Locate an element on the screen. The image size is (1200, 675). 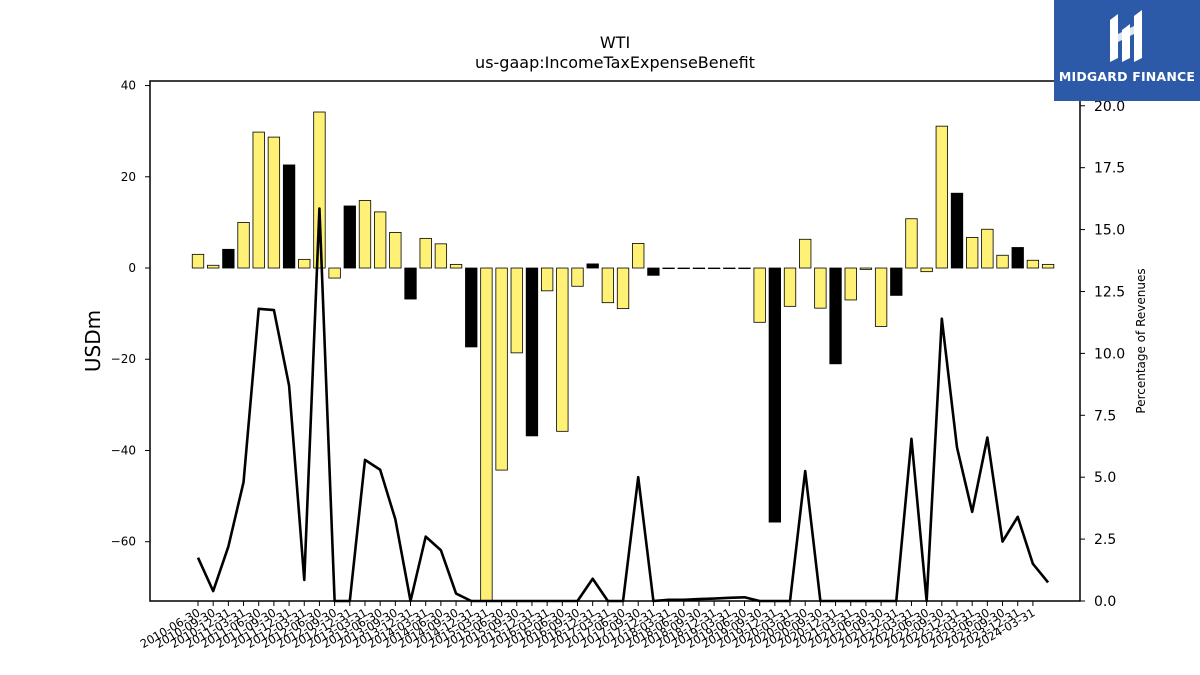
y2-tick-label: 12.5 is located at coordinates (1109, 292).